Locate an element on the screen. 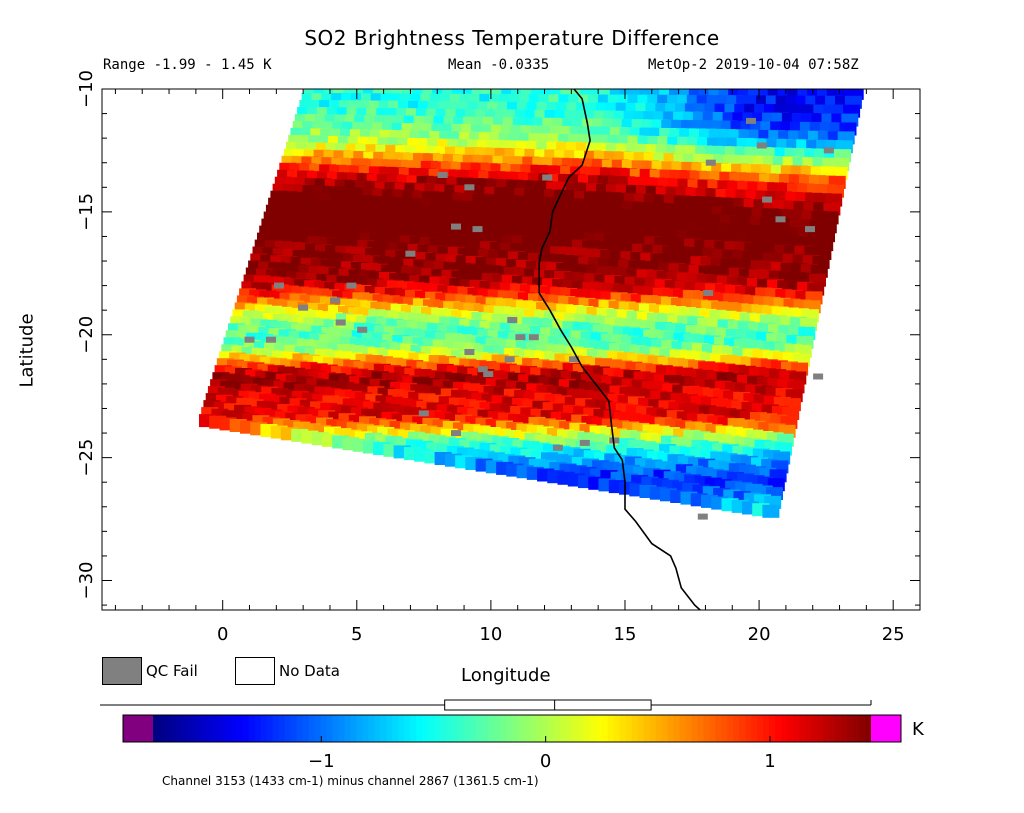  colorbar is located at coordinates (512, 728).